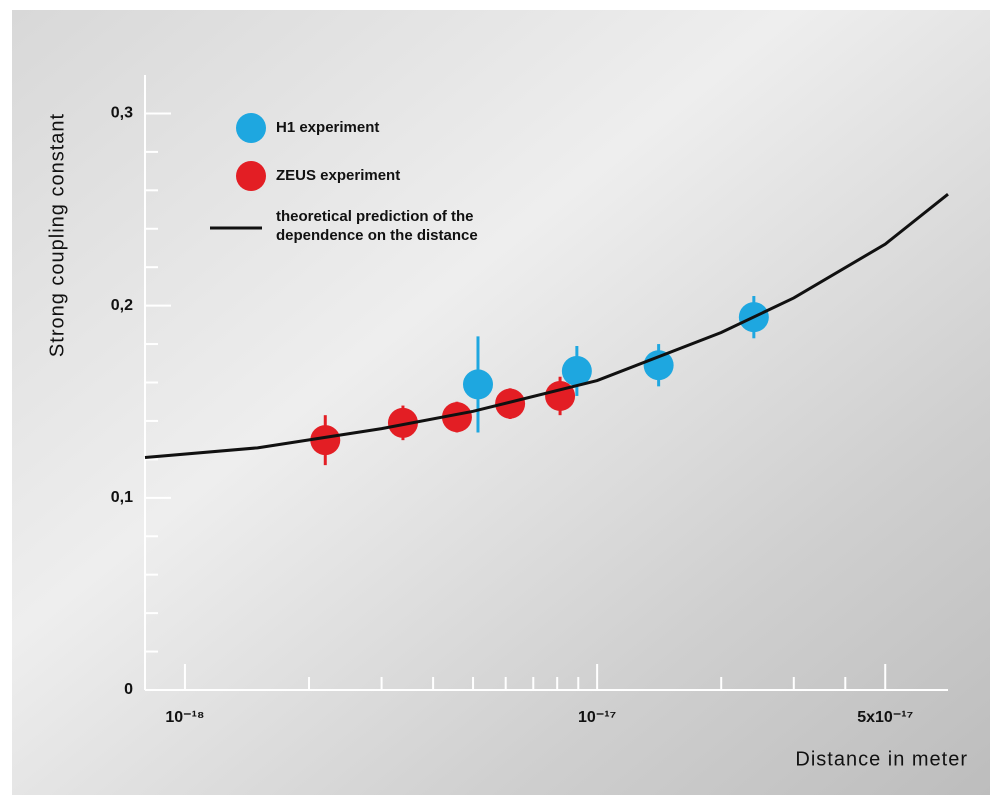 Image resolution: width=1002 pixels, height=807 pixels. Describe the element at coordinates (881, 759) in the screenshot. I see `x-axis-label: Distance in meter` at that location.